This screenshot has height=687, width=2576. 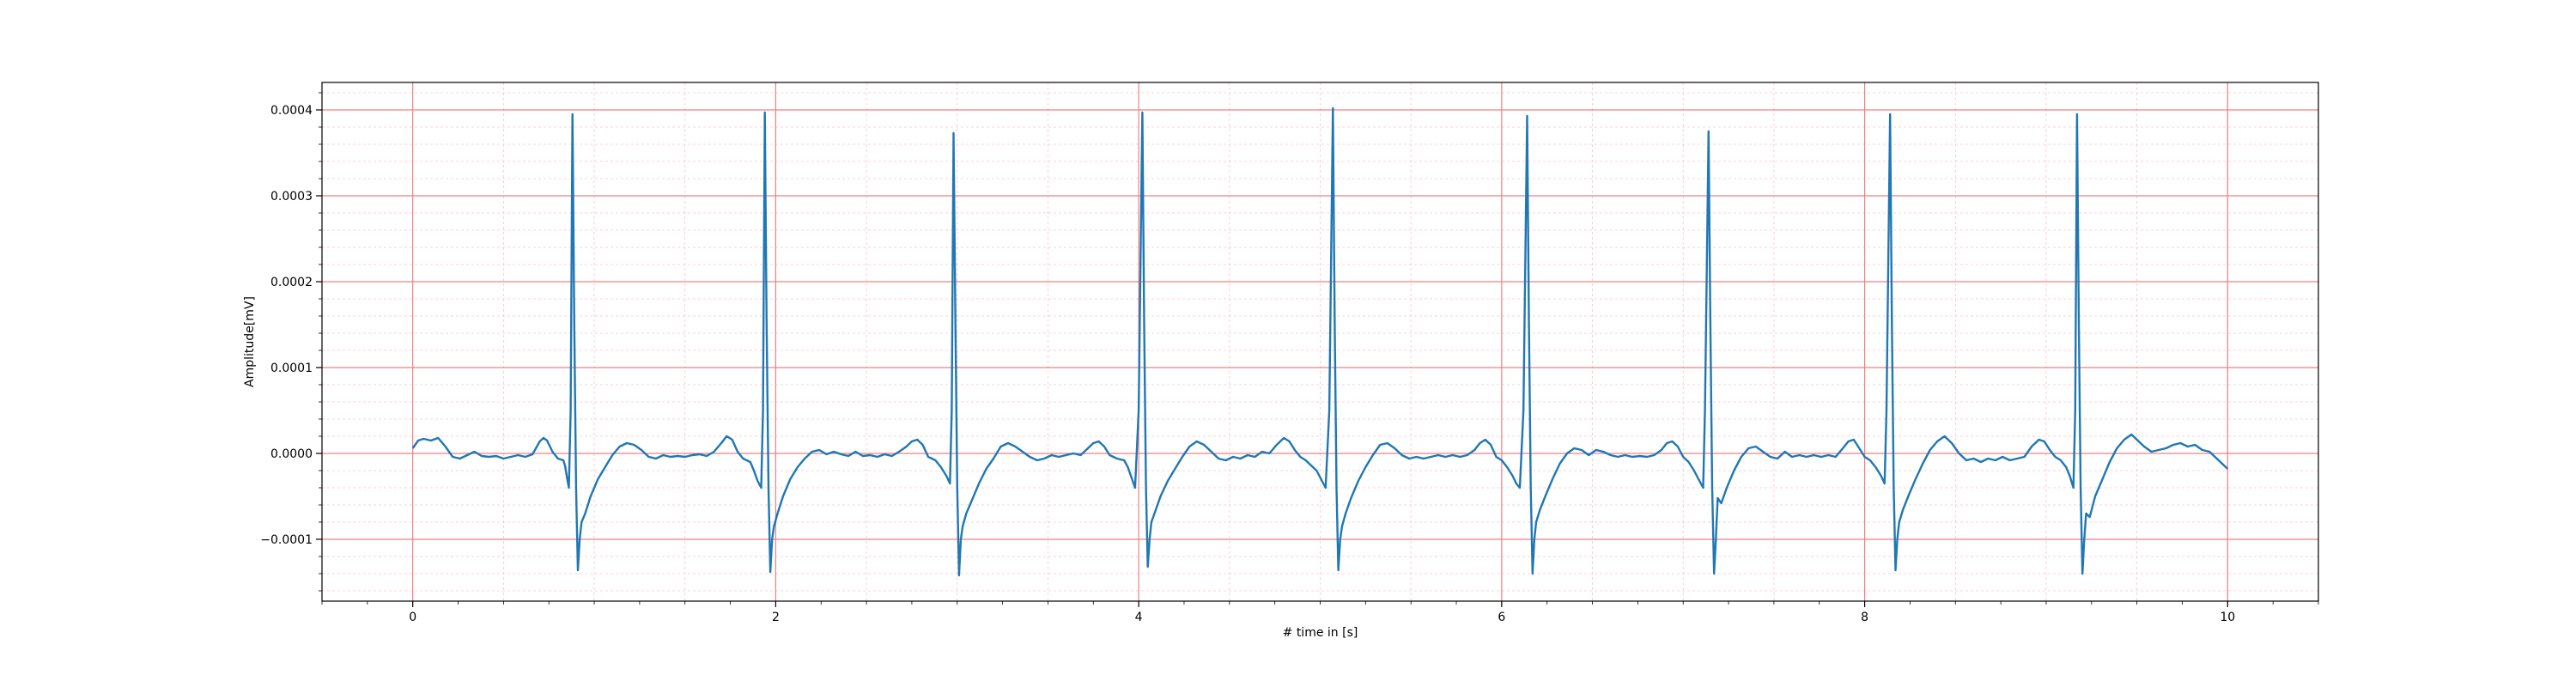 What do you see at coordinates (1502, 617) in the screenshot?
I see `x-tick-label: 6` at bounding box center [1502, 617].